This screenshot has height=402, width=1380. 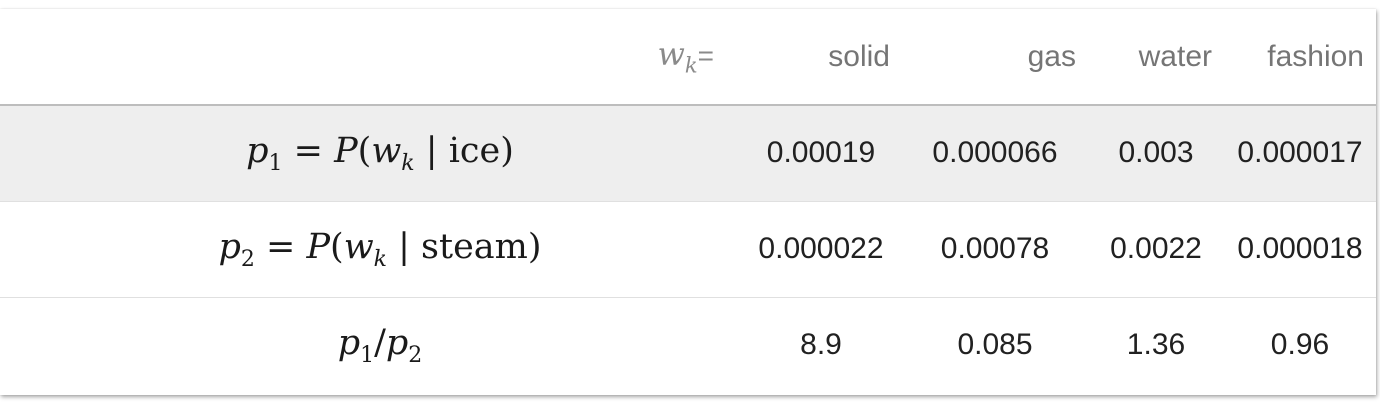 I want to click on table-cell: 0.000017, so click(x=1300, y=153).